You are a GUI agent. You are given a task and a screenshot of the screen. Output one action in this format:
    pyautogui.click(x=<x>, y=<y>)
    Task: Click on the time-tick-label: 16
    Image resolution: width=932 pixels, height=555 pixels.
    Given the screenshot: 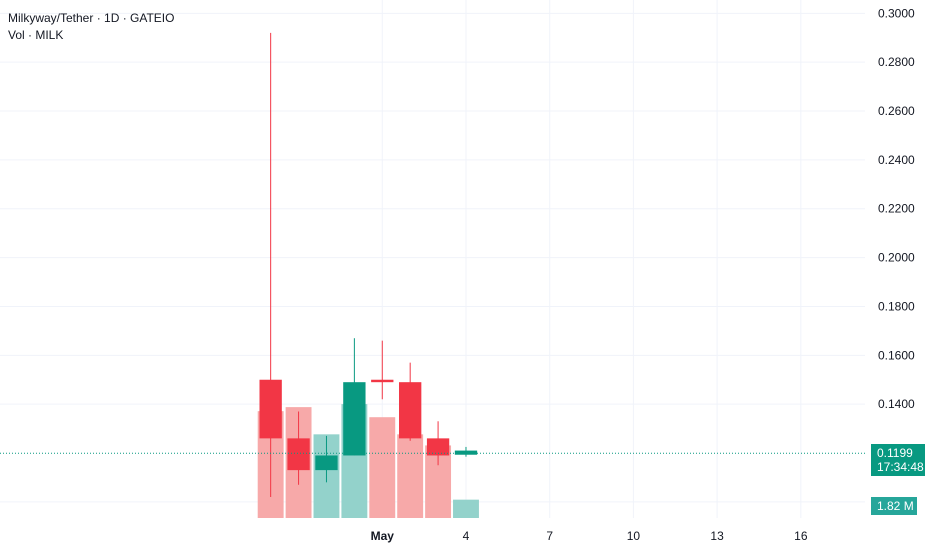 What is the action you would take?
    pyautogui.click(x=801, y=536)
    